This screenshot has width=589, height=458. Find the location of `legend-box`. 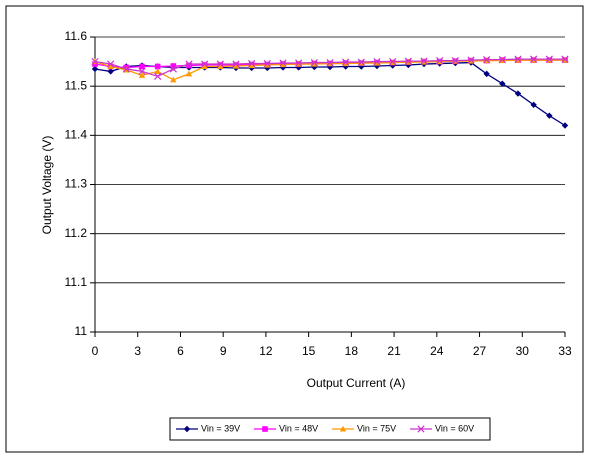

legend-box is located at coordinates (330, 429).